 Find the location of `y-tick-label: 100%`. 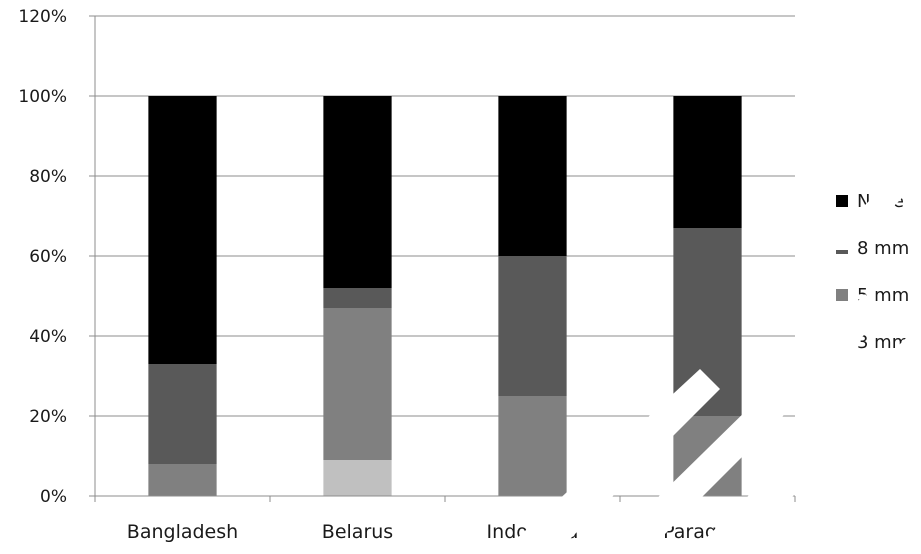

y-tick-label: 100% is located at coordinates (42, 97).